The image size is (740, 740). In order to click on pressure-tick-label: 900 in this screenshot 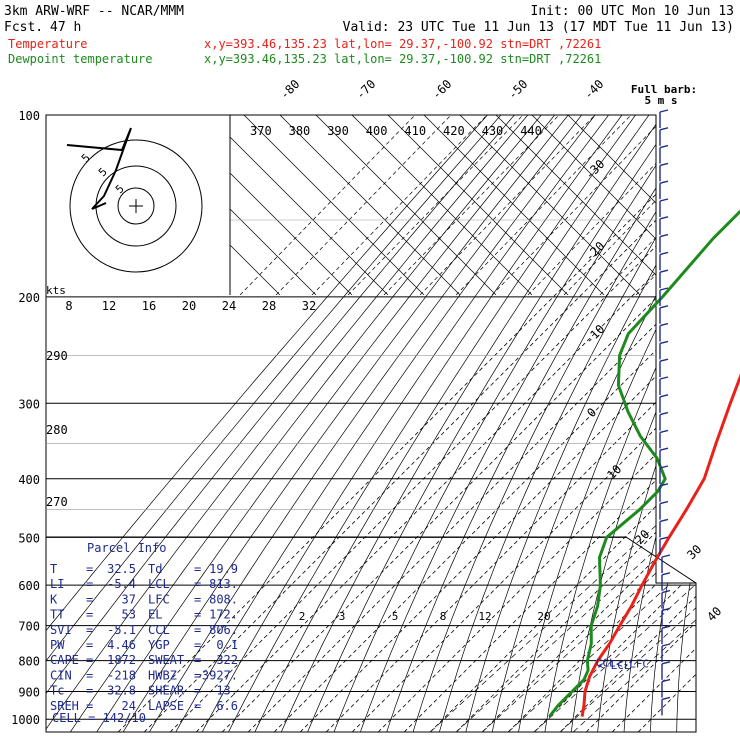, I will do `click(29, 693)`.